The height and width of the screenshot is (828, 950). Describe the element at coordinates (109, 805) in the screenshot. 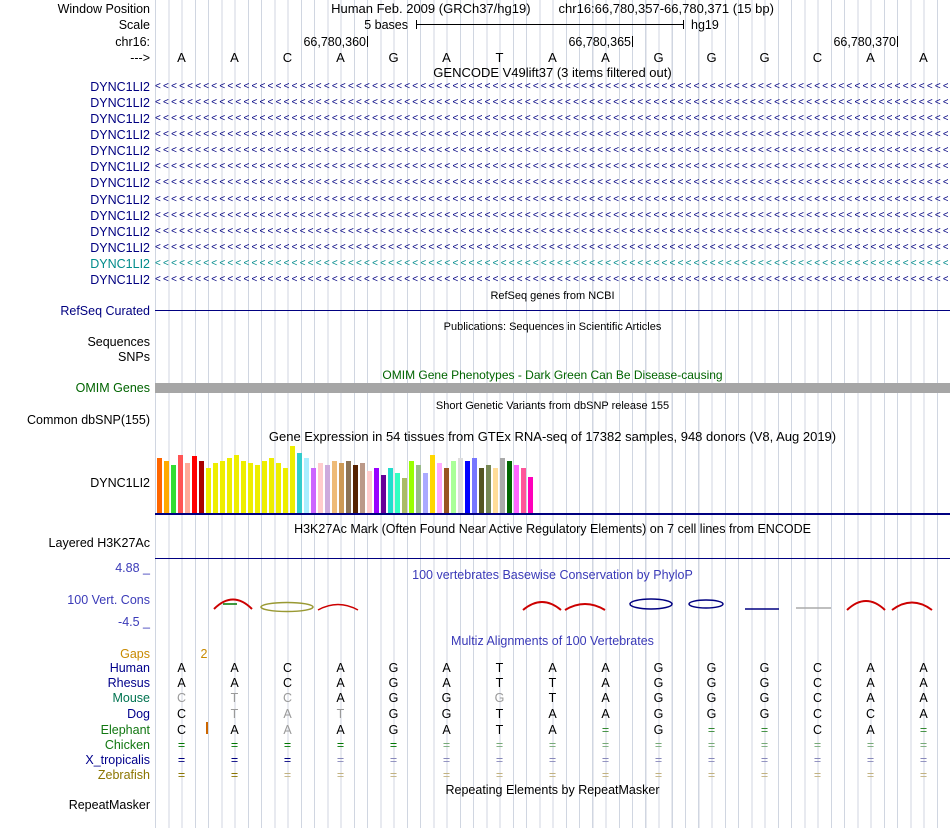

I see `repeatmasker-label: RepeatMasker` at that location.